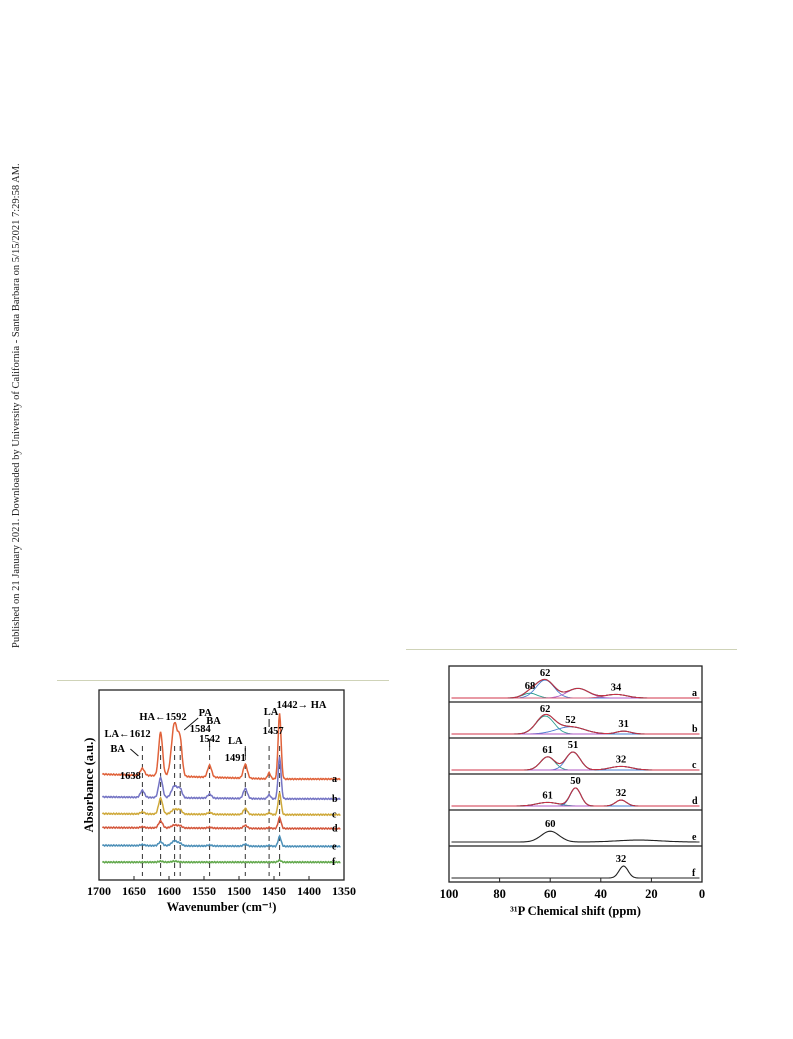 This screenshot has height=1039, width=793. I want to click on nmr-x-tick-label: 40, so click(601, 894).